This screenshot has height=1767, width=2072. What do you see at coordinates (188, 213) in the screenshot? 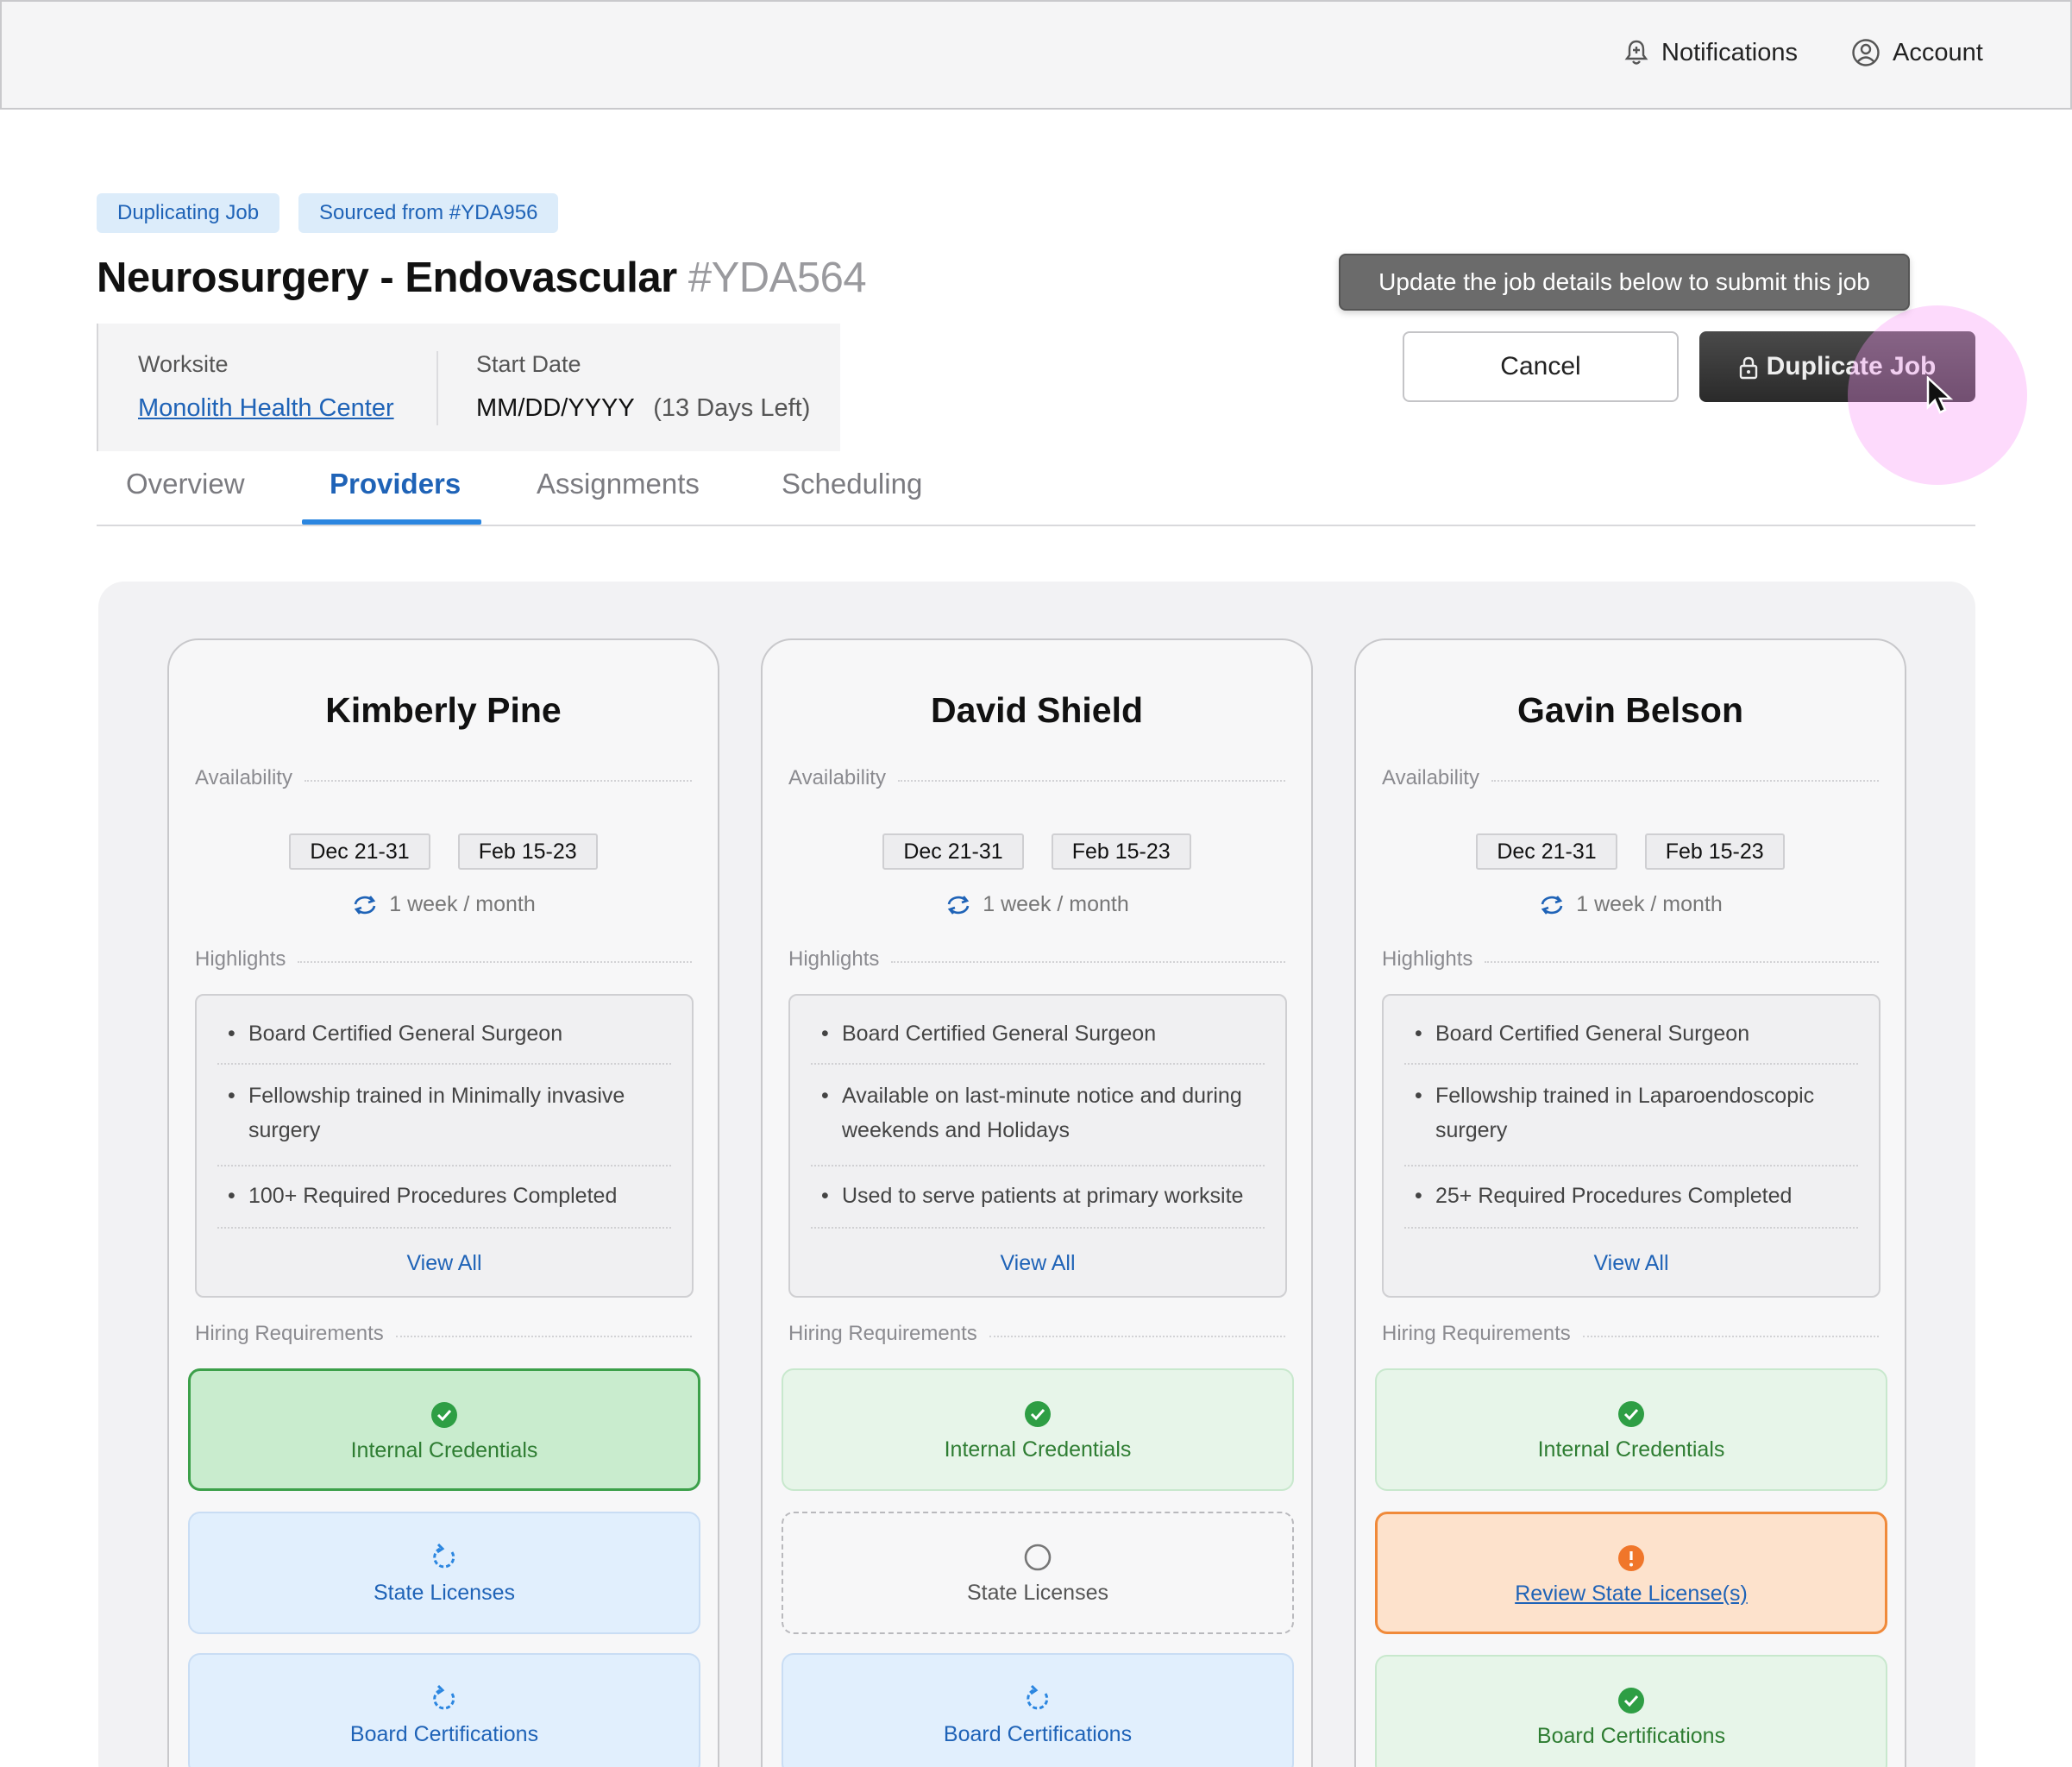
I see `duplicating-job-chip: Duplicating Job` at bounding box center [188, 213].